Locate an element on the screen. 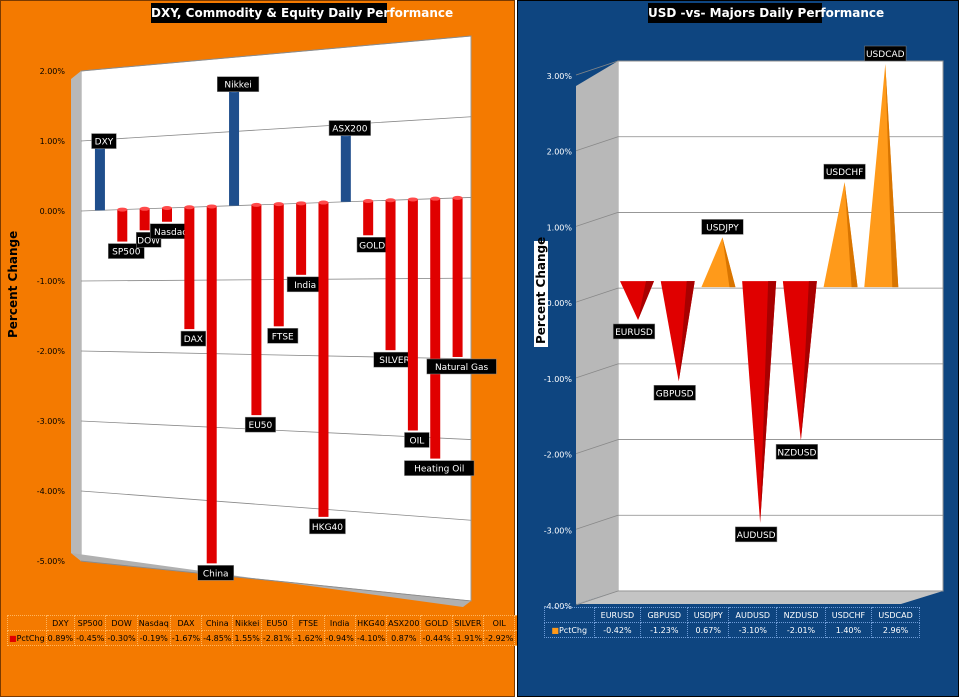  left-y-tick-label: -2.00% is located at coordinates (51, 351).